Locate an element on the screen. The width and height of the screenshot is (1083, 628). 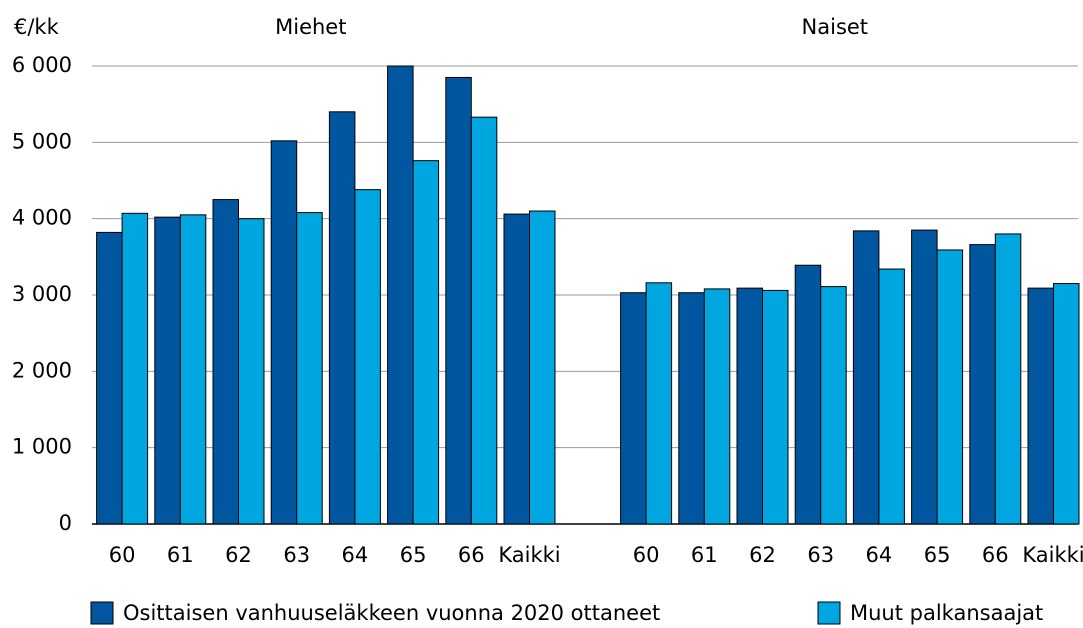
y-tick-label: 4 000 is located at coordinates (42, 218).